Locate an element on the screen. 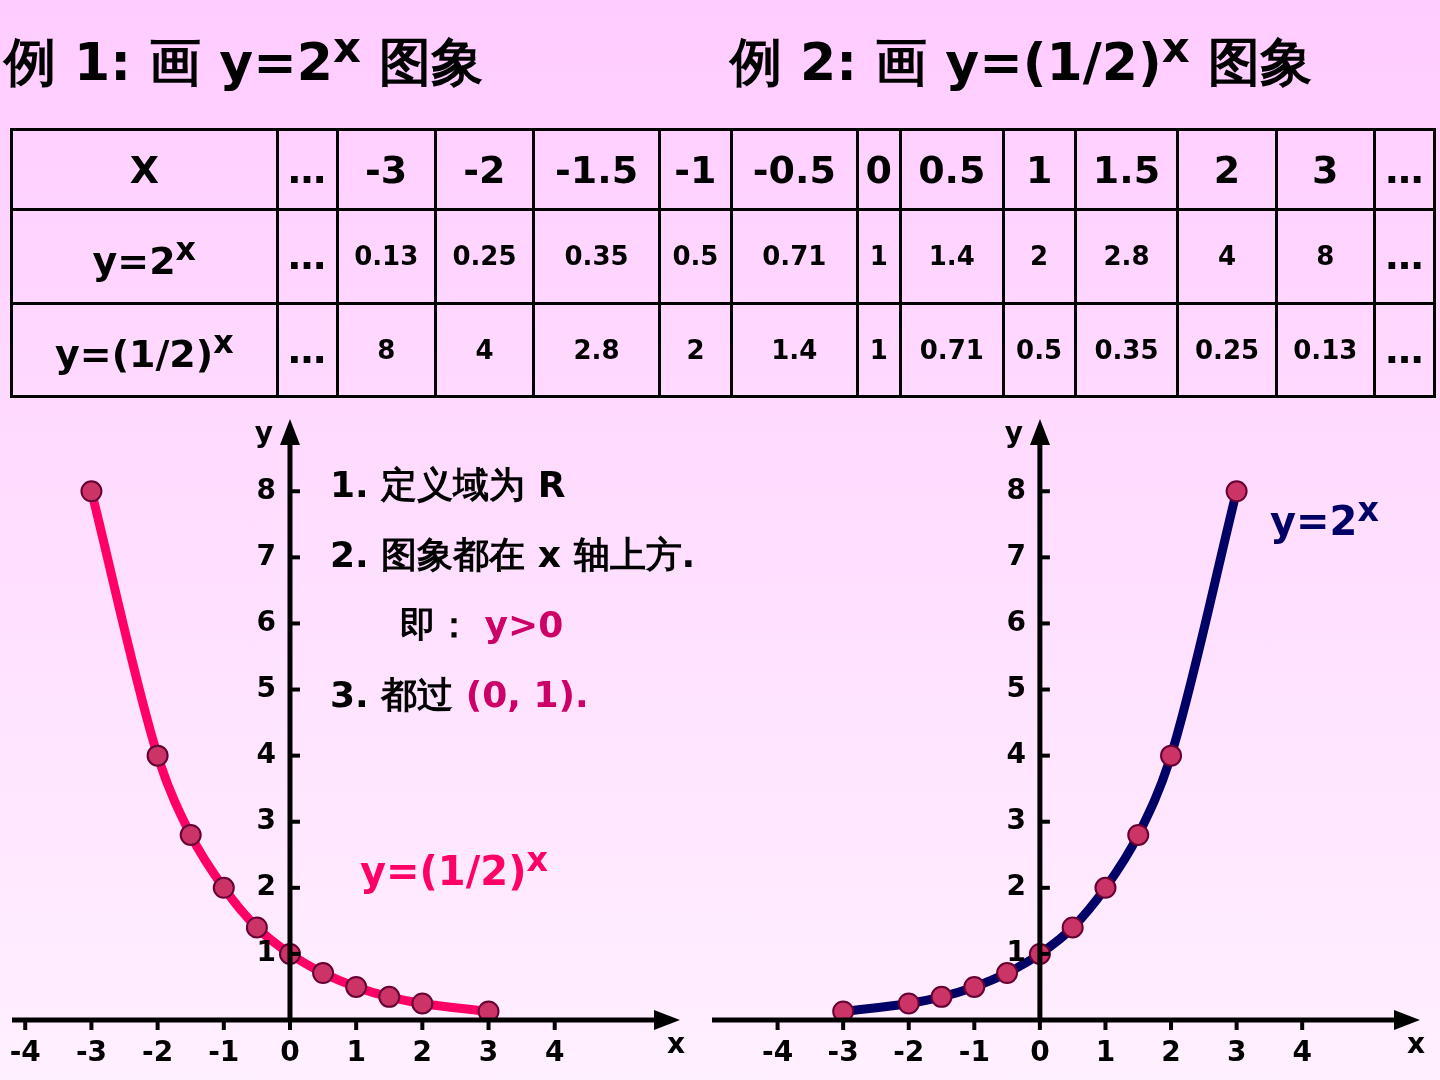 The width and height of the screenshot is (1440, 1080). text: -3 is located at coordinates (386, 169).